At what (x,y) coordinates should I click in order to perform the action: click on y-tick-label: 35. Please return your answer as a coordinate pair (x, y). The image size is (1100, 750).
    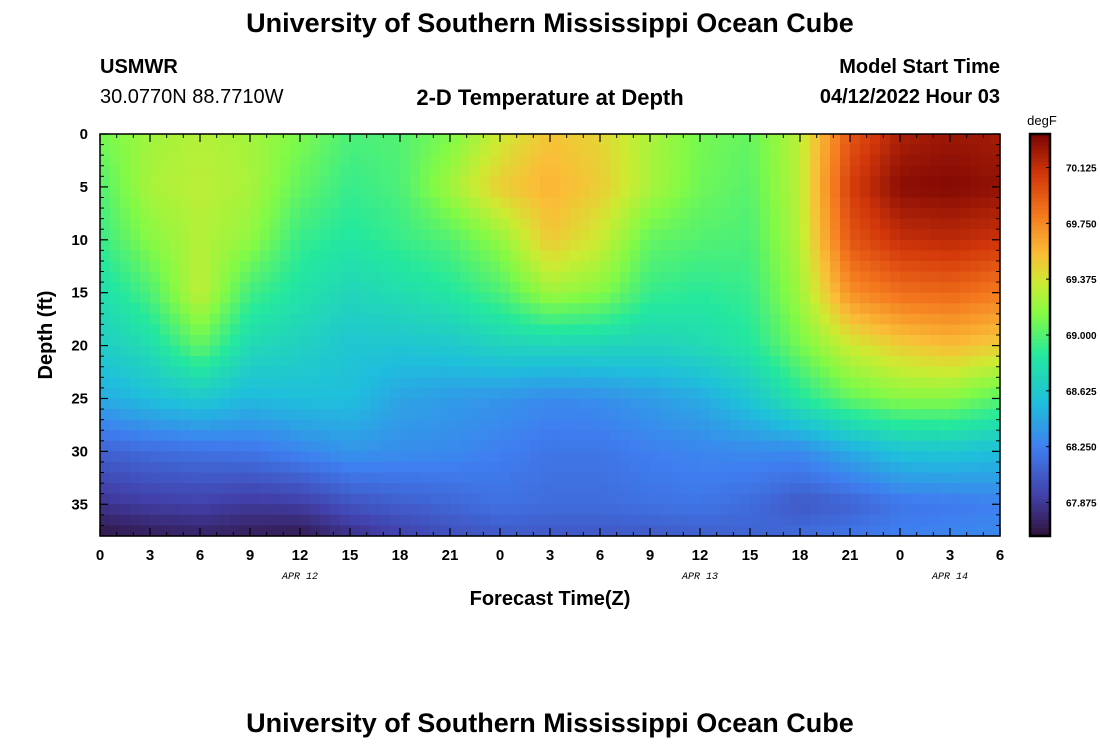
    Looking at the image, I should click on (79, 504).